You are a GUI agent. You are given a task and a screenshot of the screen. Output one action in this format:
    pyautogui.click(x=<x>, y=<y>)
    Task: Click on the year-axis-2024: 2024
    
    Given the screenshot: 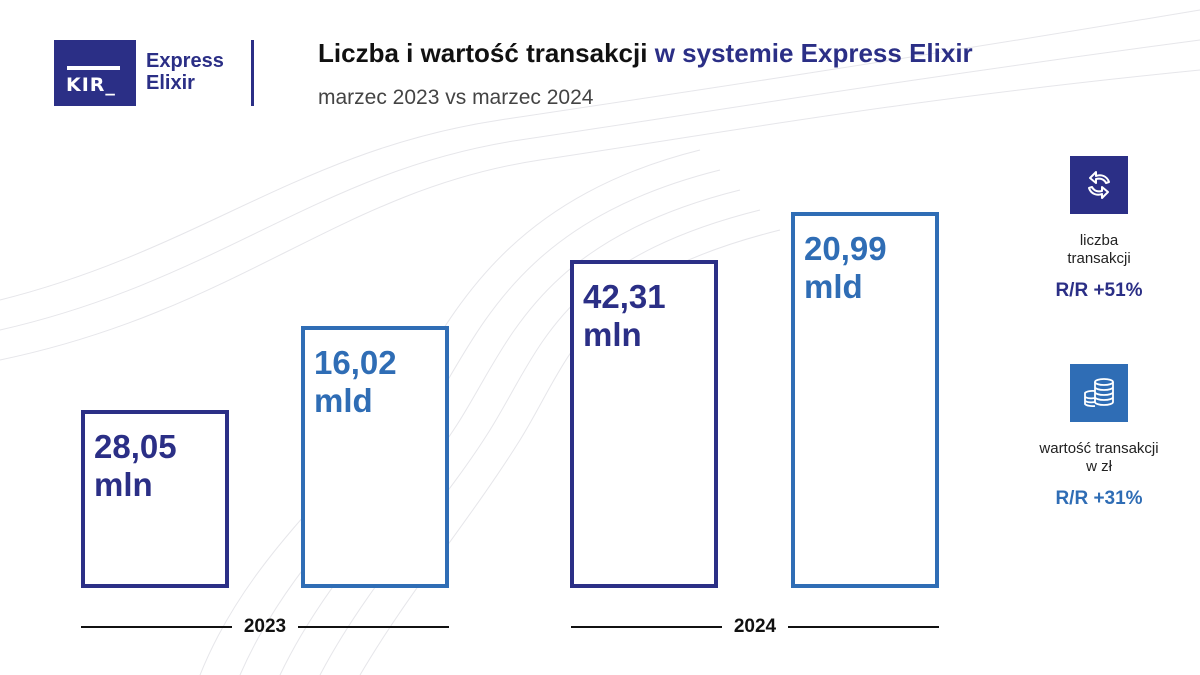 What is the action you would take?
    pyautogui.click(x=755, y=627)
    